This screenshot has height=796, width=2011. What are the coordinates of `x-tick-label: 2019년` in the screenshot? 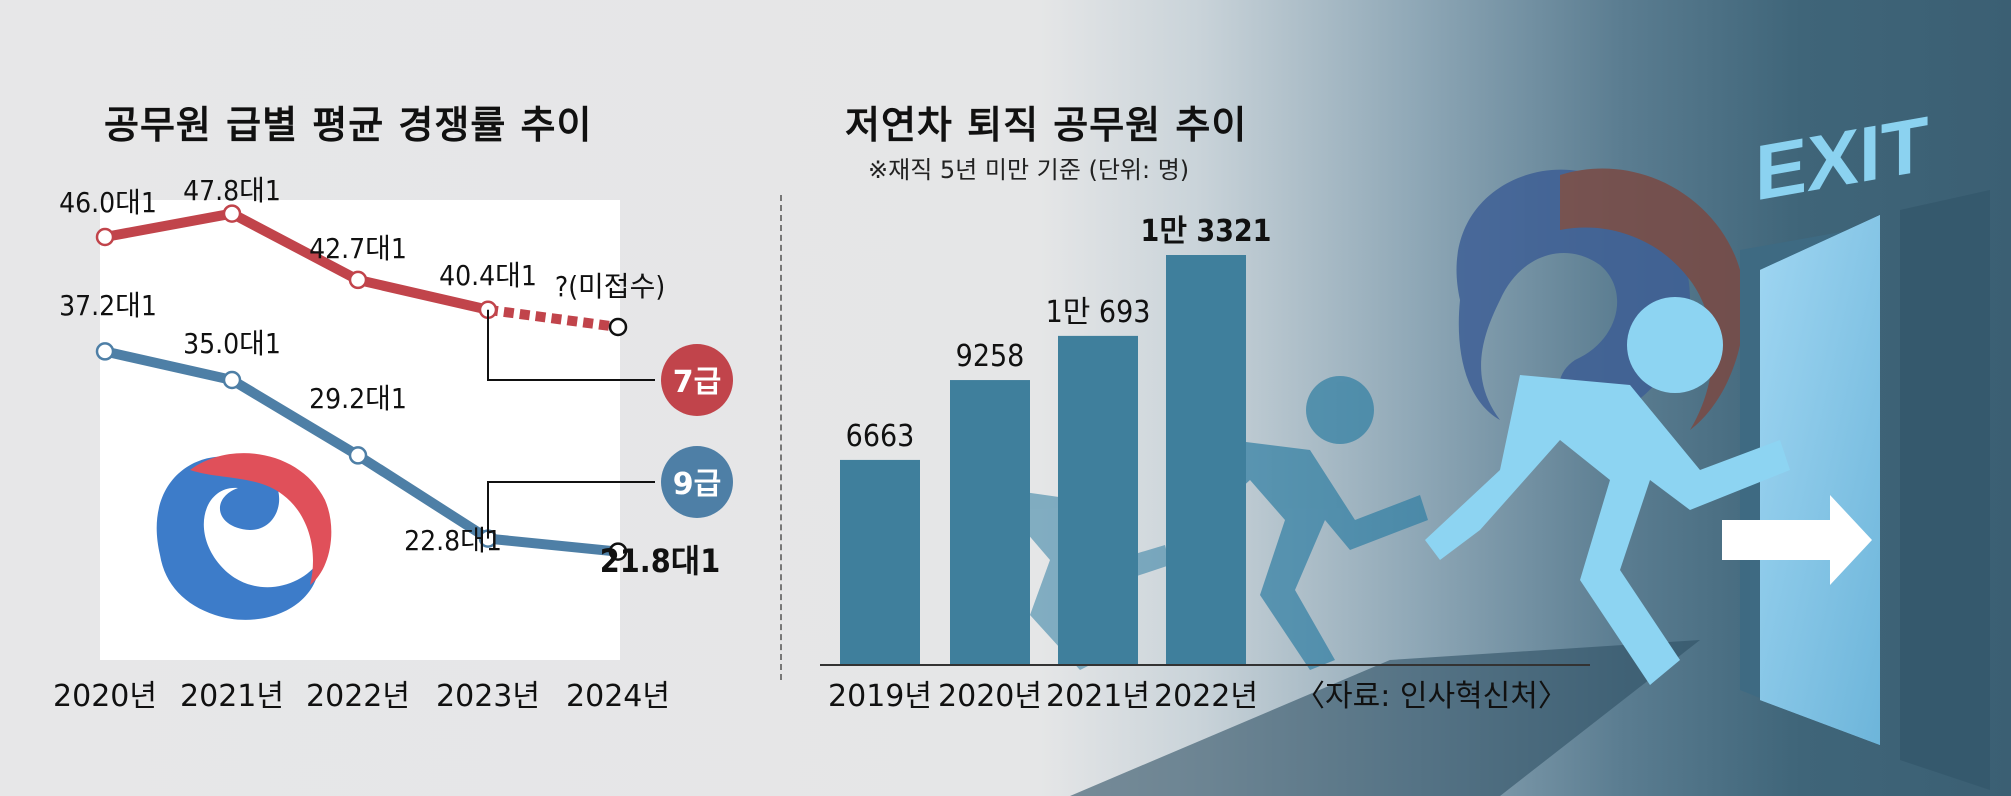 It's located at (880, 696).